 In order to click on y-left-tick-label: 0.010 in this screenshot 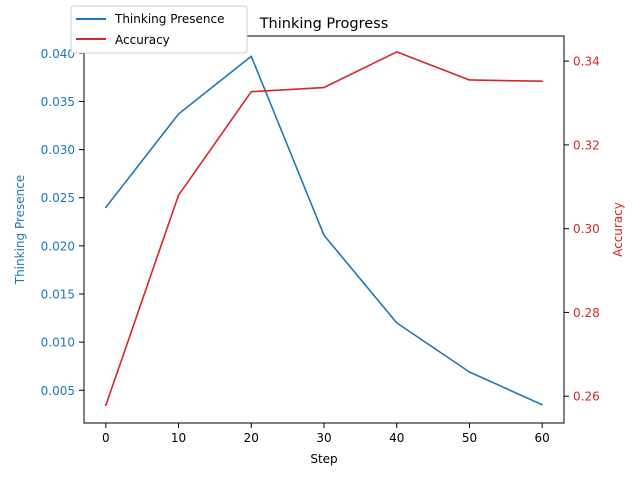, I will do `click(58, 343)`.